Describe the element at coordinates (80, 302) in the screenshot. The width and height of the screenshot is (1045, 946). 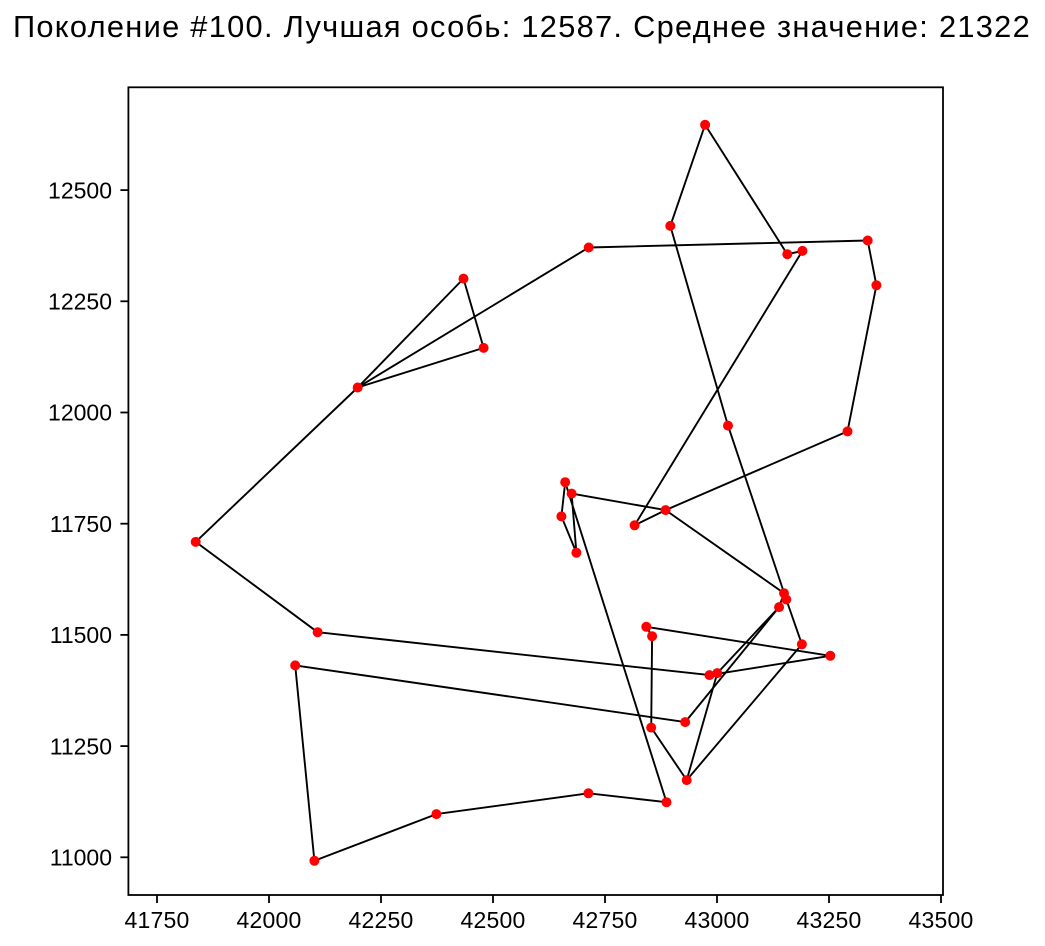
I see `svg-text: 12250` at that location.